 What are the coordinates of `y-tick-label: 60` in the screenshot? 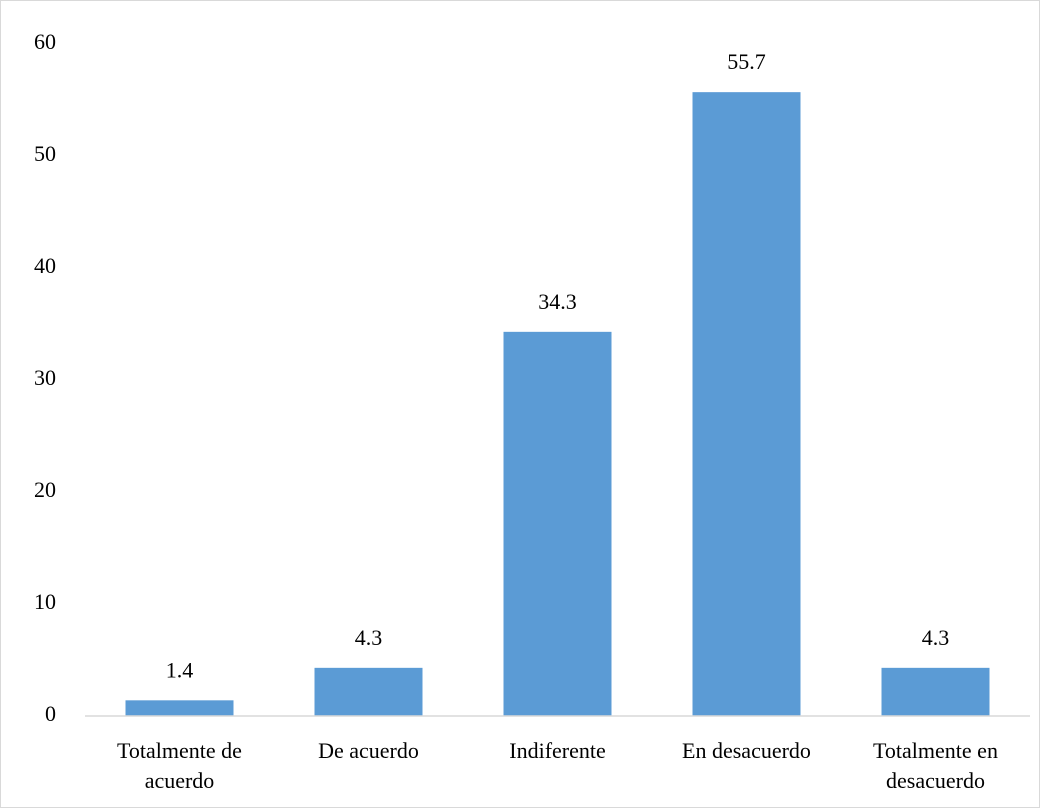 It's located at (45, 41).